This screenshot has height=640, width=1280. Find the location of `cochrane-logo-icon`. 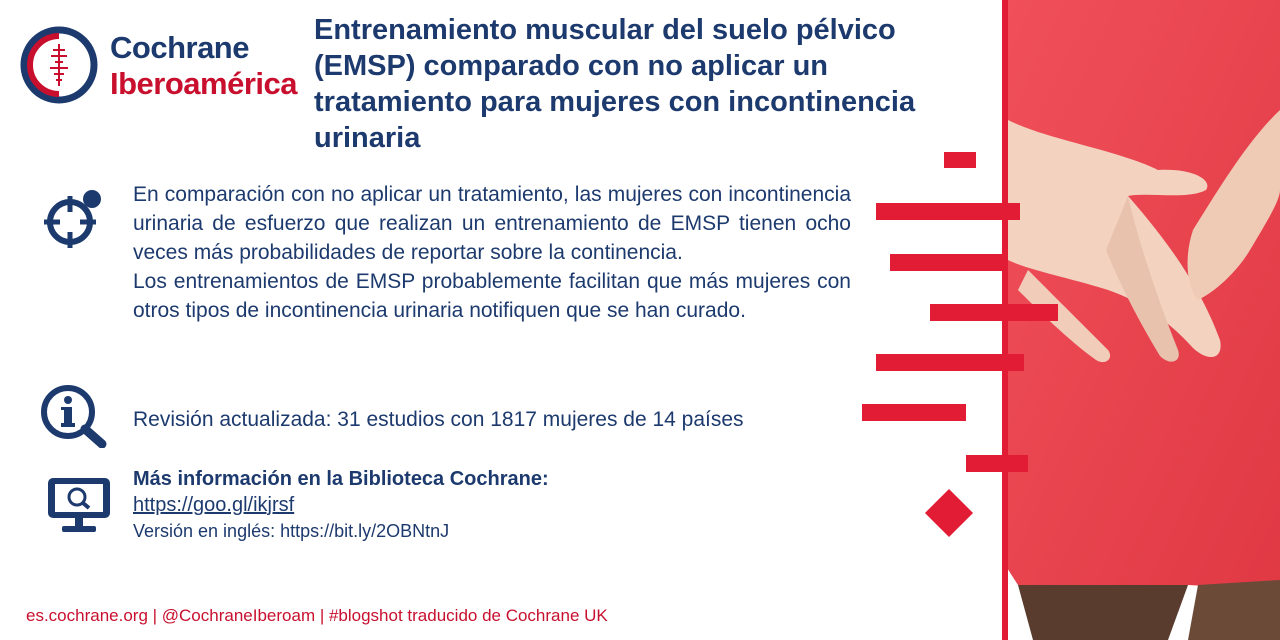

cochrane-logo-icon is located at coordinates (59, 65).